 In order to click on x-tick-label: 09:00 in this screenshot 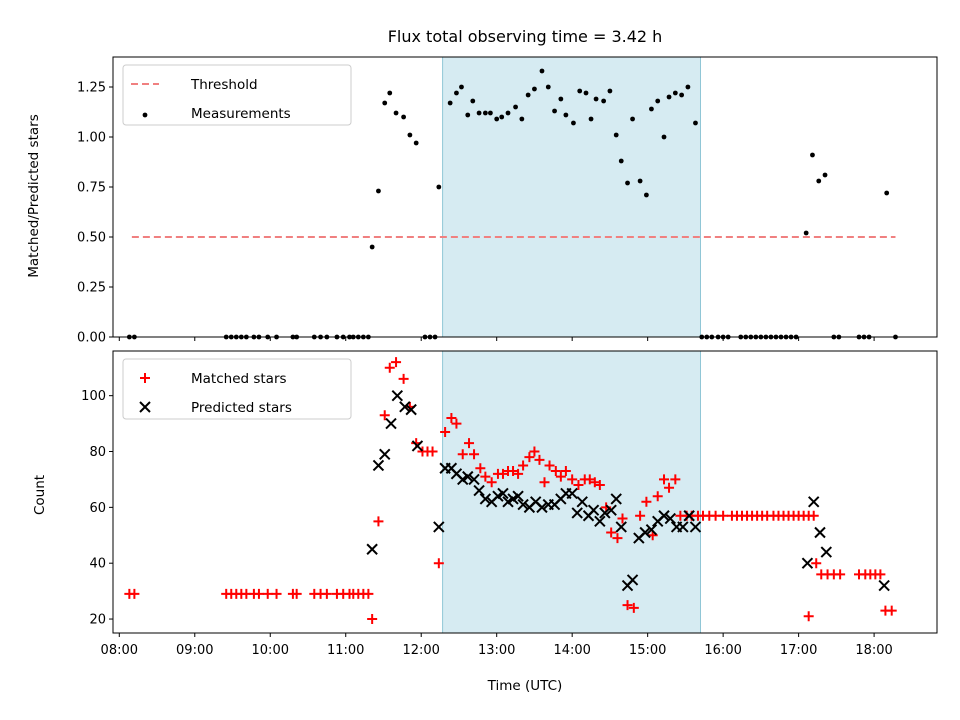, I will do `click(194, 650)`.